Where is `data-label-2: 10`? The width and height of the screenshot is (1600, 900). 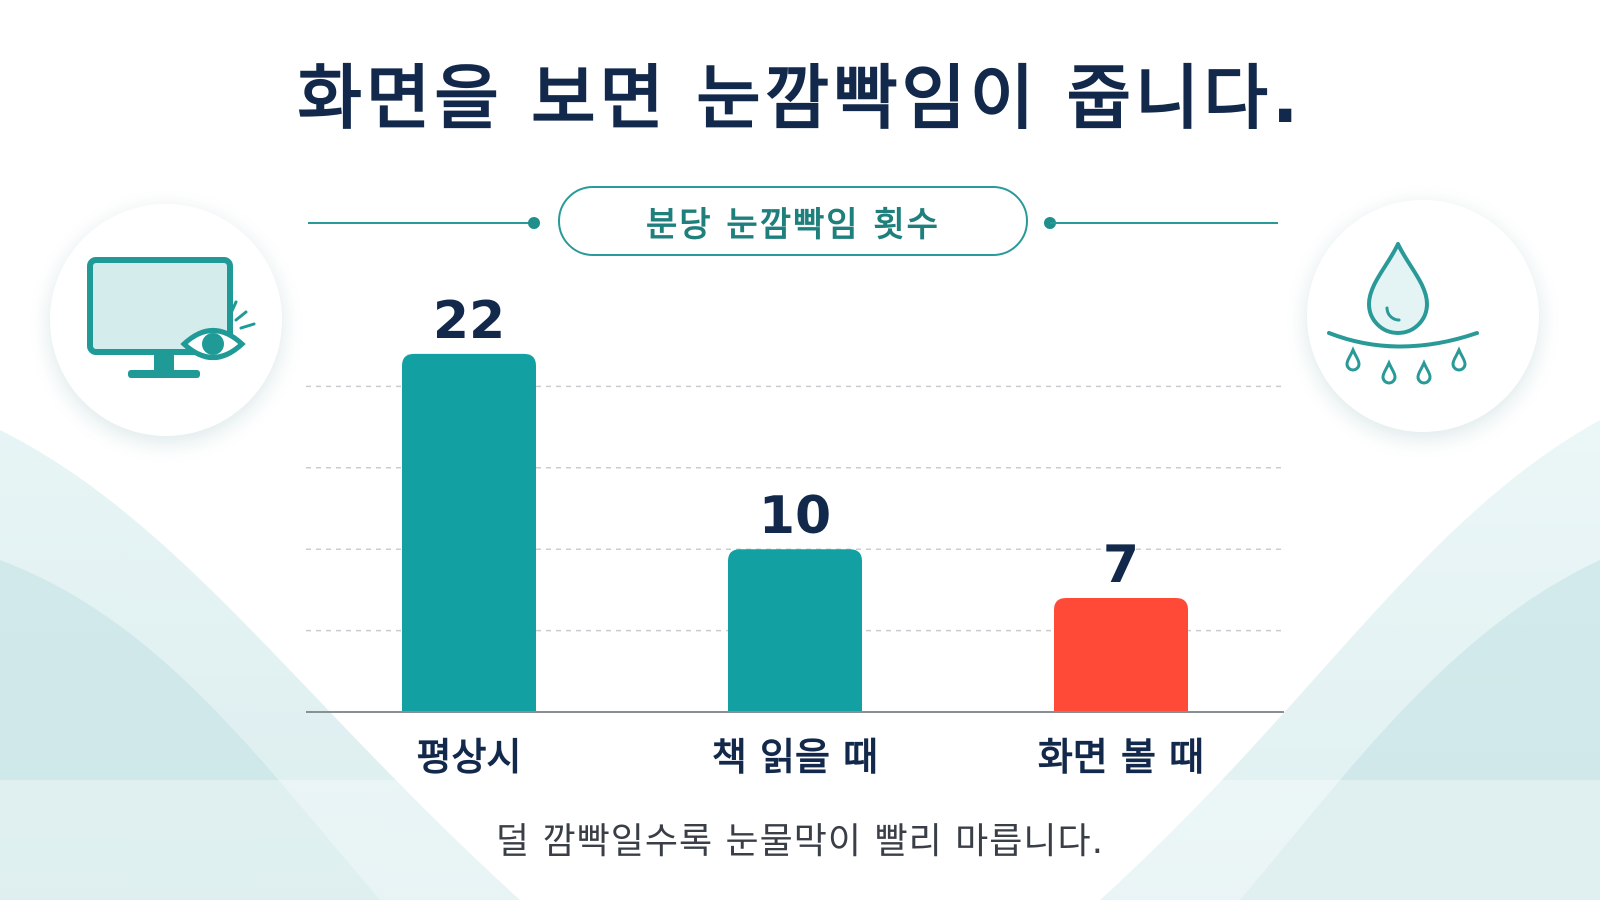
data-label-2: 10 is located at coordinates (795, 516).